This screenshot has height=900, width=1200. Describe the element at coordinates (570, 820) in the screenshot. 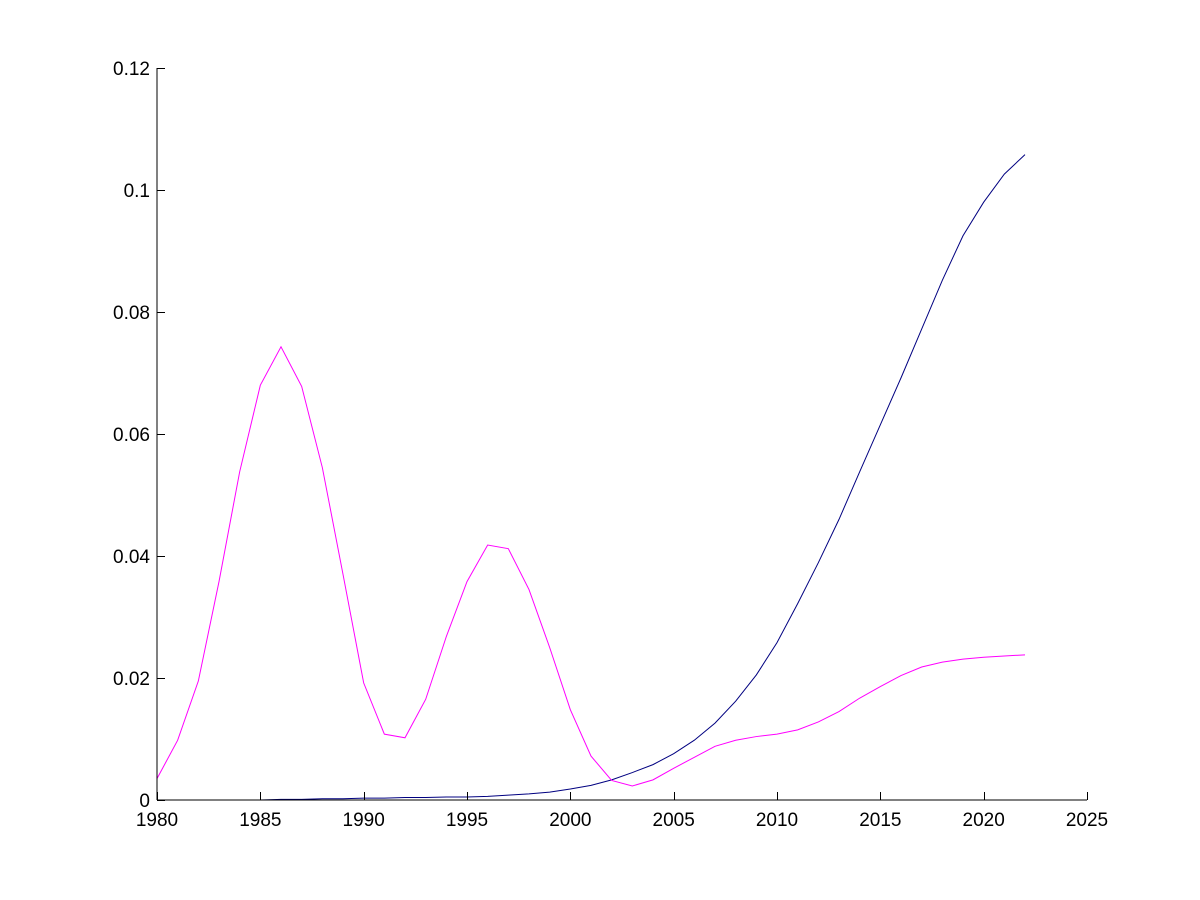

I see `x-tick-label: 2000` at that location.